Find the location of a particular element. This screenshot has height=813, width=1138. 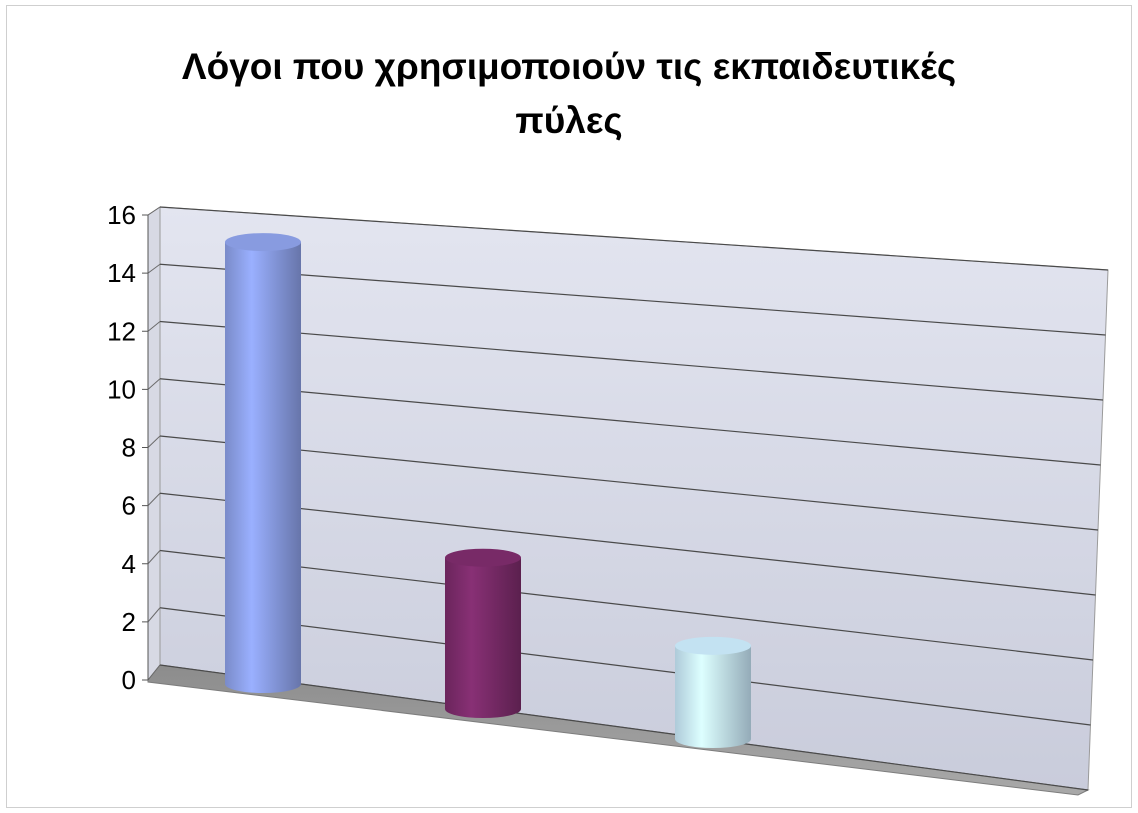

y-tick-label-6: 12 is located at coordinates (121, 331).